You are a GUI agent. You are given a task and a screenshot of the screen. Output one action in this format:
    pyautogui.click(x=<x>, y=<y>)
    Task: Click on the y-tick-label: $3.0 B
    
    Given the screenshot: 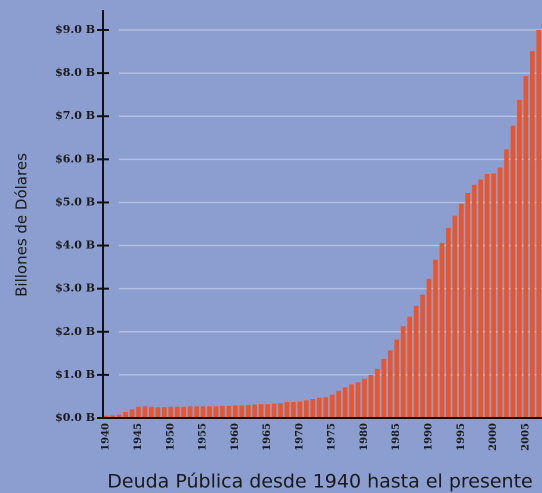 What is the action you would take?
    pyautogui.click(x=75, y=288)
    